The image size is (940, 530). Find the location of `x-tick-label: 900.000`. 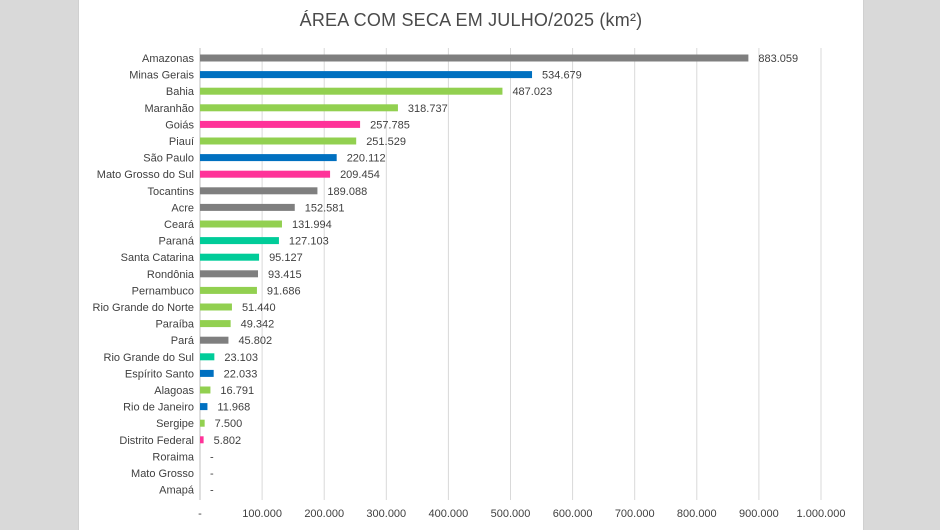

x-tick-label: 900.000 is located at coordinates (759, 514).